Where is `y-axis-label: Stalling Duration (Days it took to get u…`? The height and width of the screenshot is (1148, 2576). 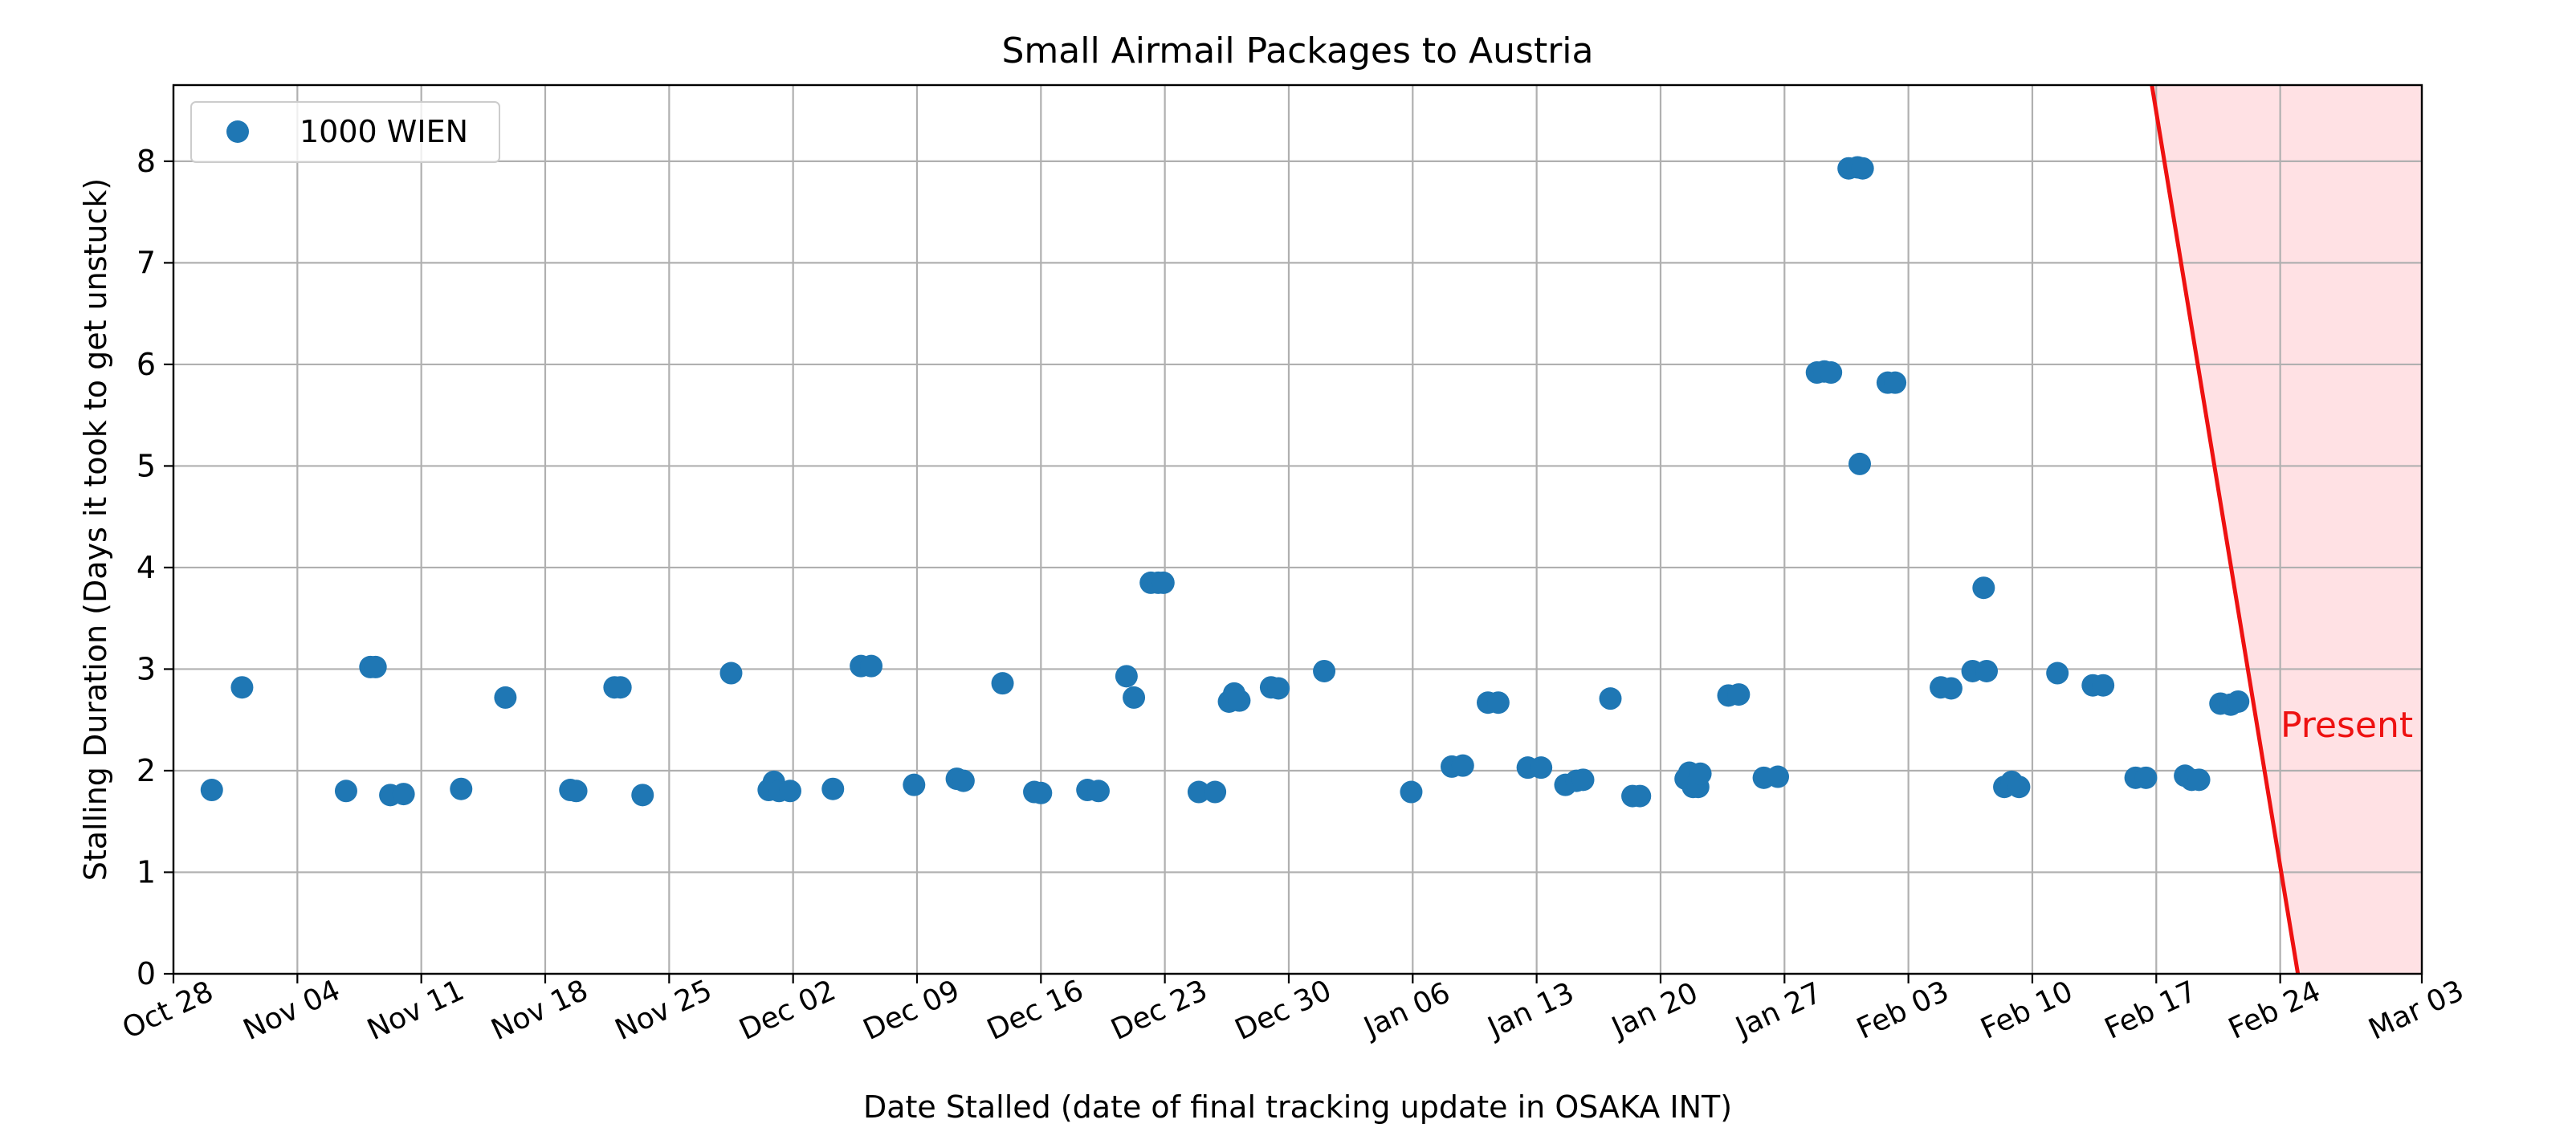 y-axis-label: Stalling Duration (Days it took to get u… is located at coordinates (95, 529).